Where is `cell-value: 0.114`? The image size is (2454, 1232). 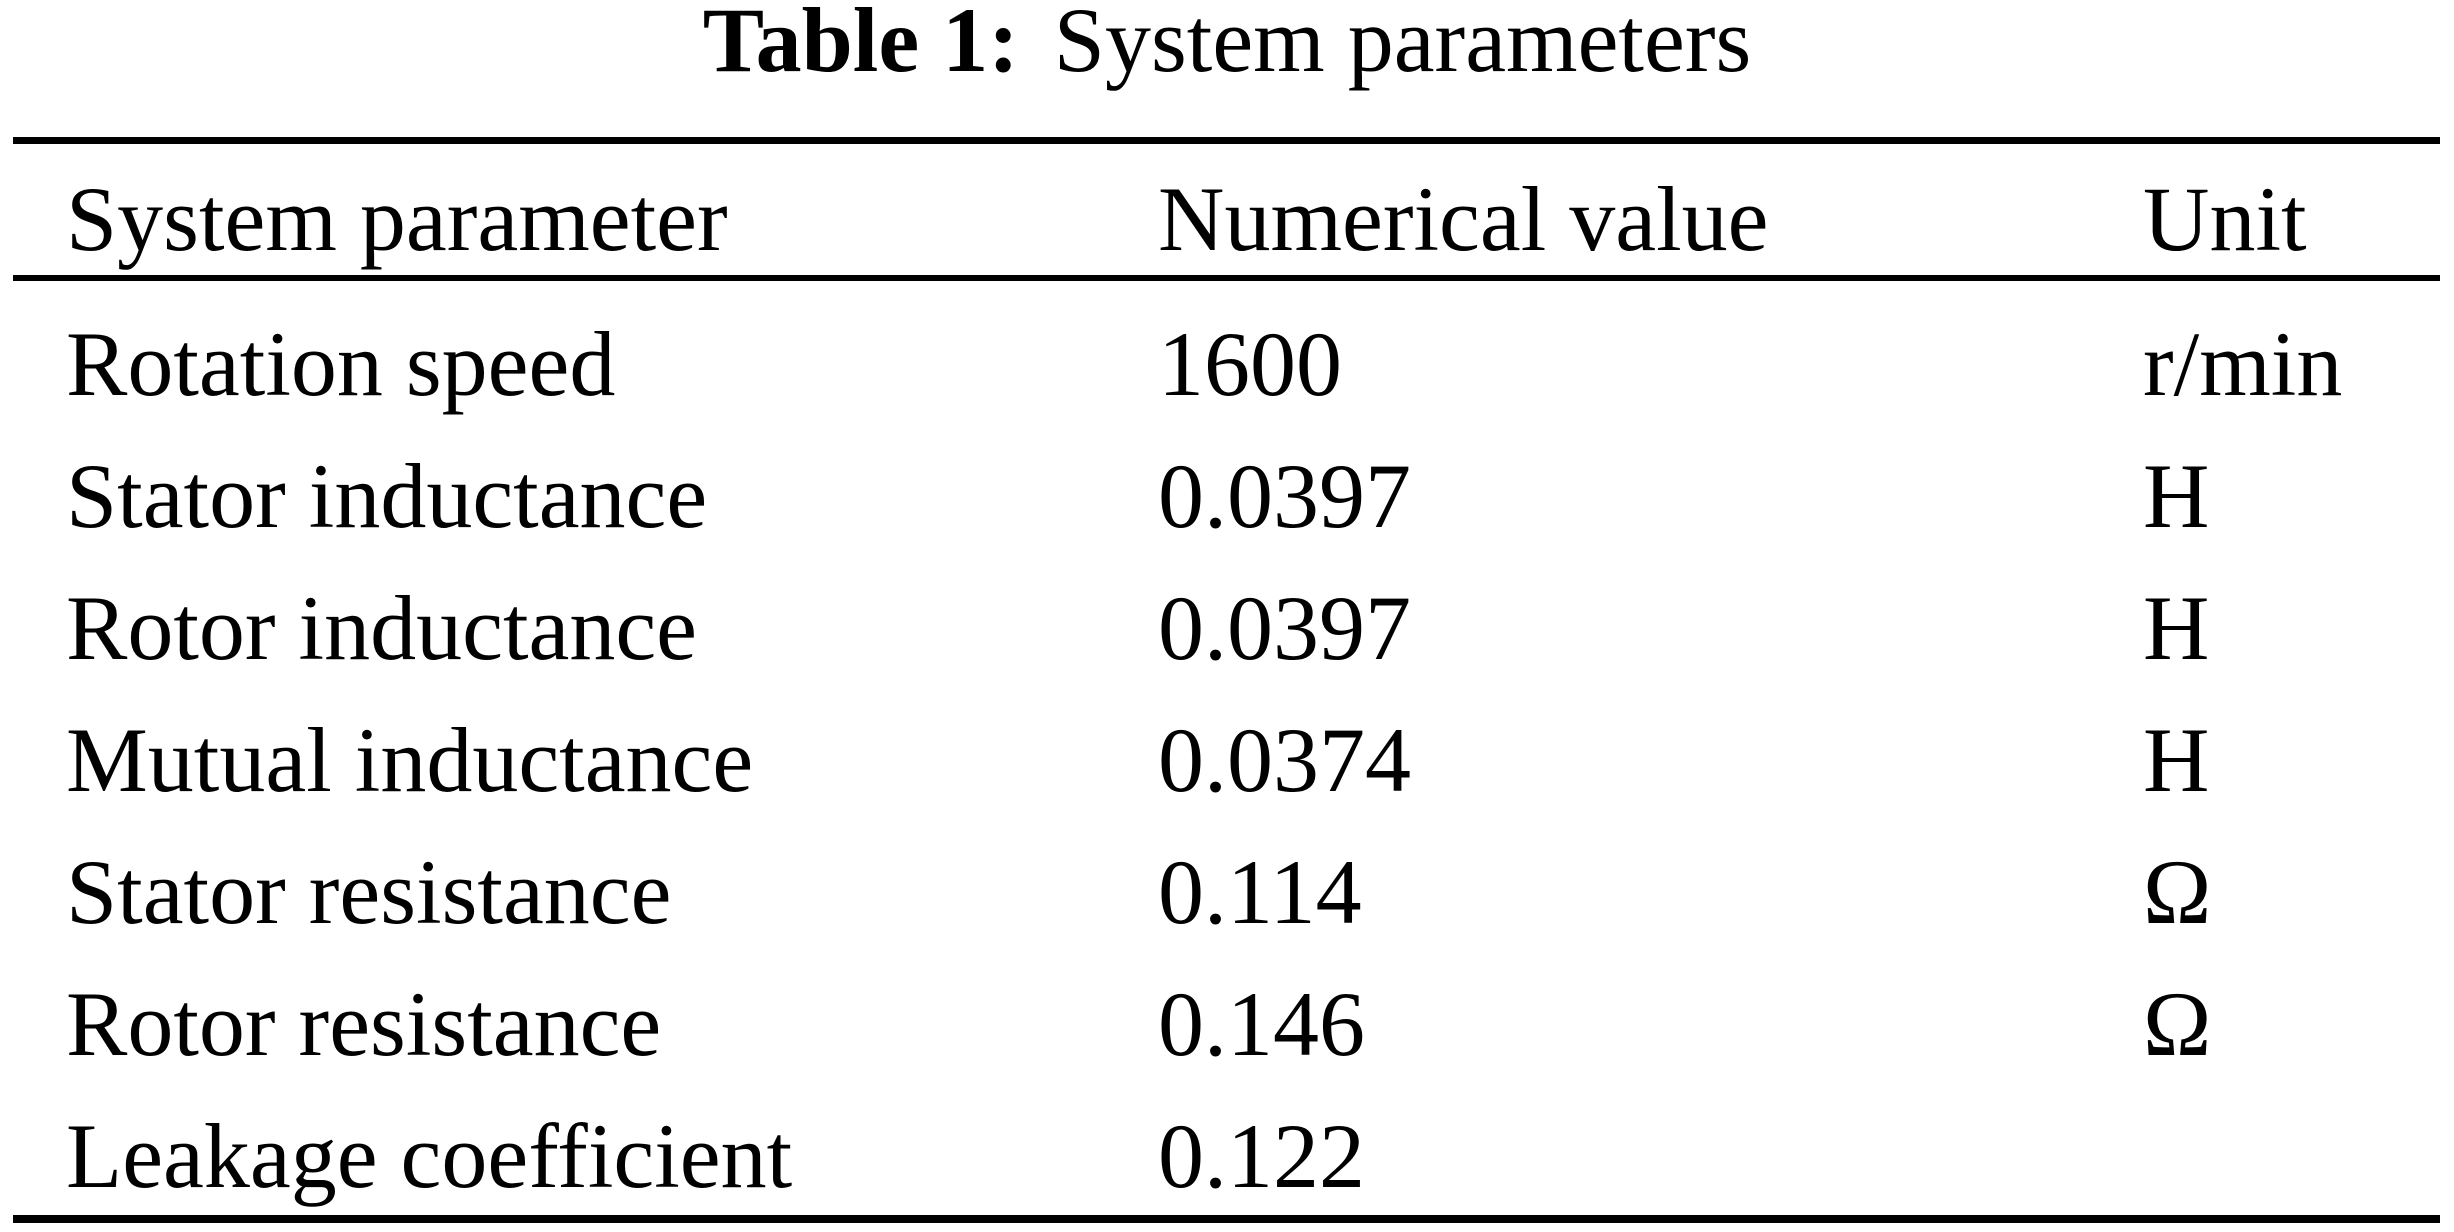
cell-value: 0.114 is located at coordinates (1260, 892).